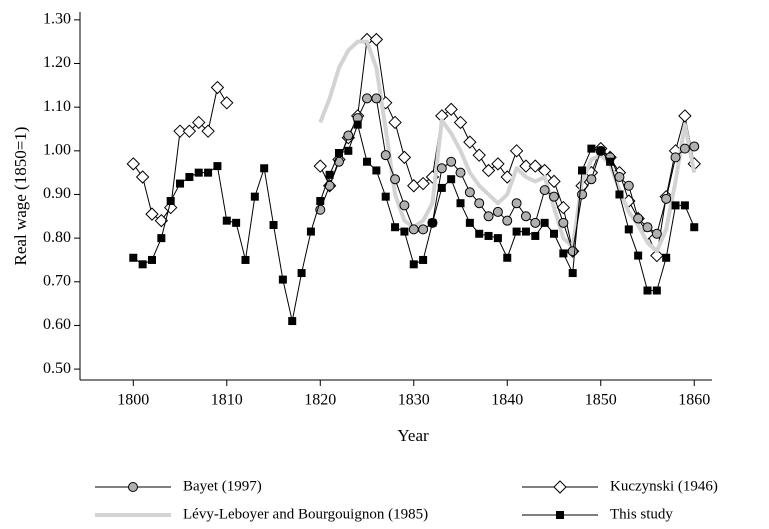  What do you see at coordinates (507, 400) in the screenshot?
I see `x-tick-label: 1840` at bounding box center [507, 400].